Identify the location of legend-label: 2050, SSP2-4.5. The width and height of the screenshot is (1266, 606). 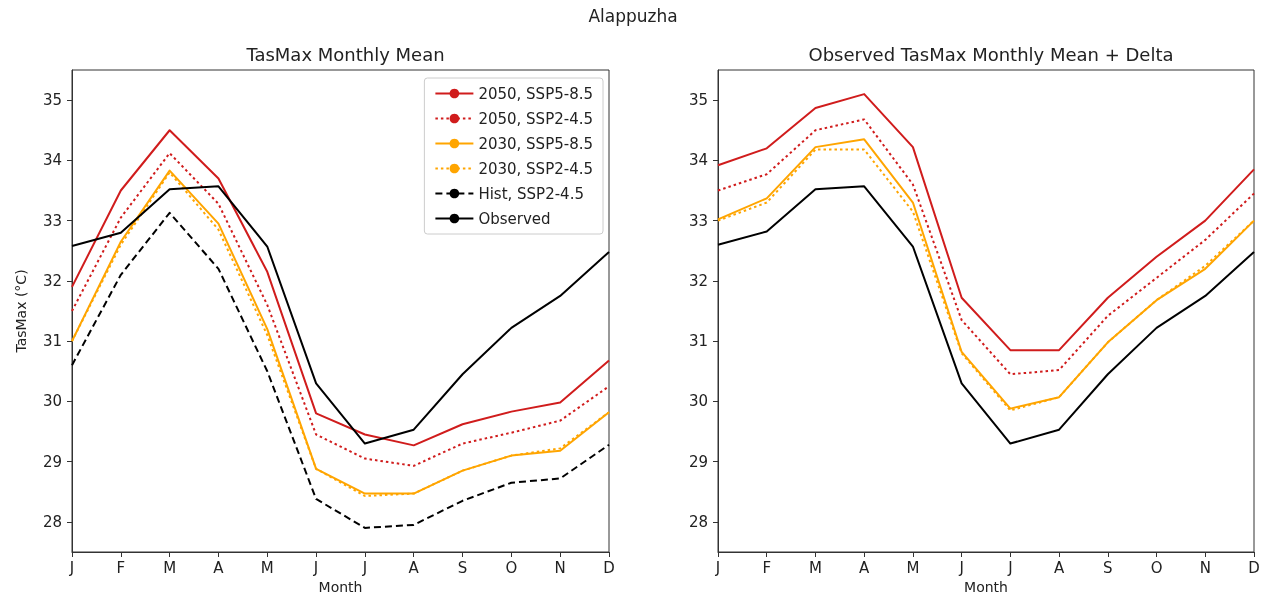
(535, 118).